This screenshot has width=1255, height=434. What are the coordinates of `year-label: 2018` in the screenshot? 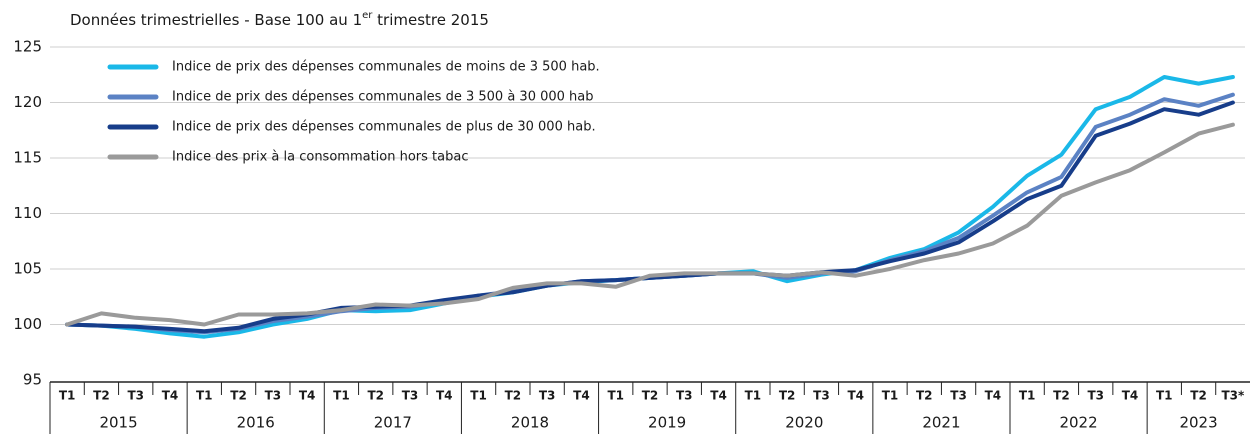 It's located at (530, 423).